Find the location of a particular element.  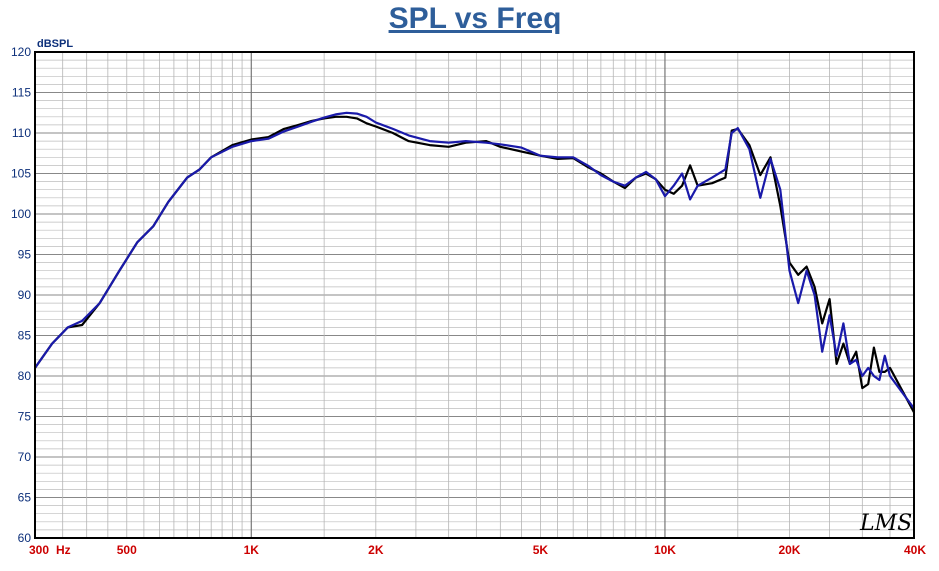

x-tick-label: 10K is located at coordinates (665, 550).